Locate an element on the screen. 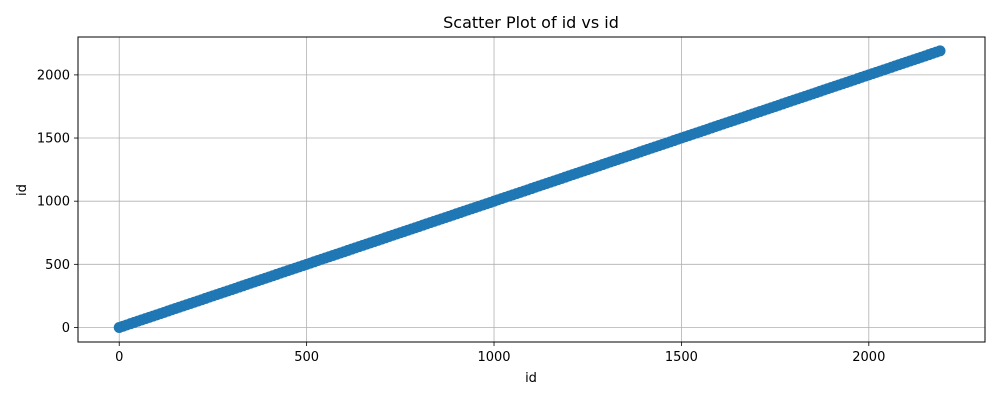 This screenshot has height=400, width=1000. y-ticks: 0 500 1000 1500 2000 is located at coordinates (57, 202).